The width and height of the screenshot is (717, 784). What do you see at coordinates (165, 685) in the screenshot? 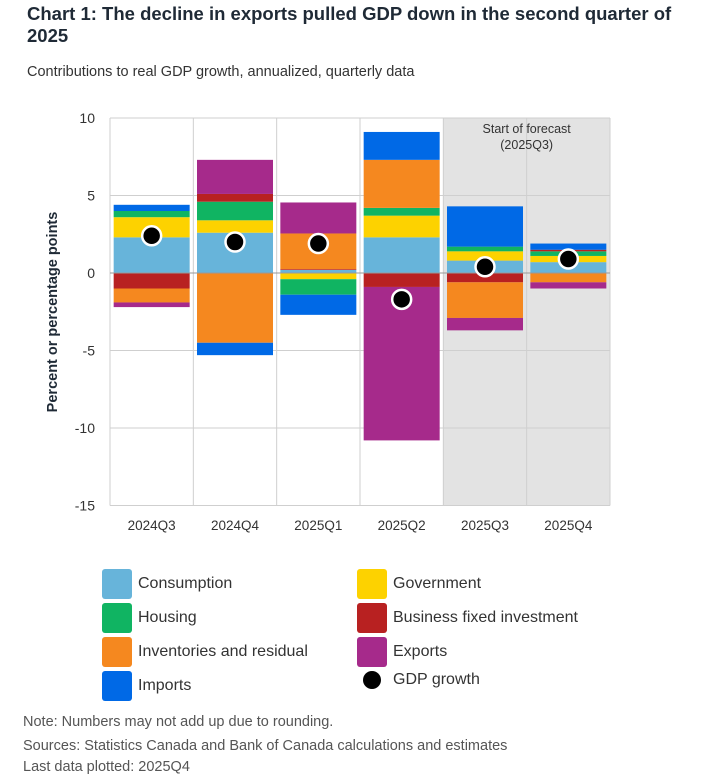
I see `legend-label: Imports` at bounding box center [165, 685].